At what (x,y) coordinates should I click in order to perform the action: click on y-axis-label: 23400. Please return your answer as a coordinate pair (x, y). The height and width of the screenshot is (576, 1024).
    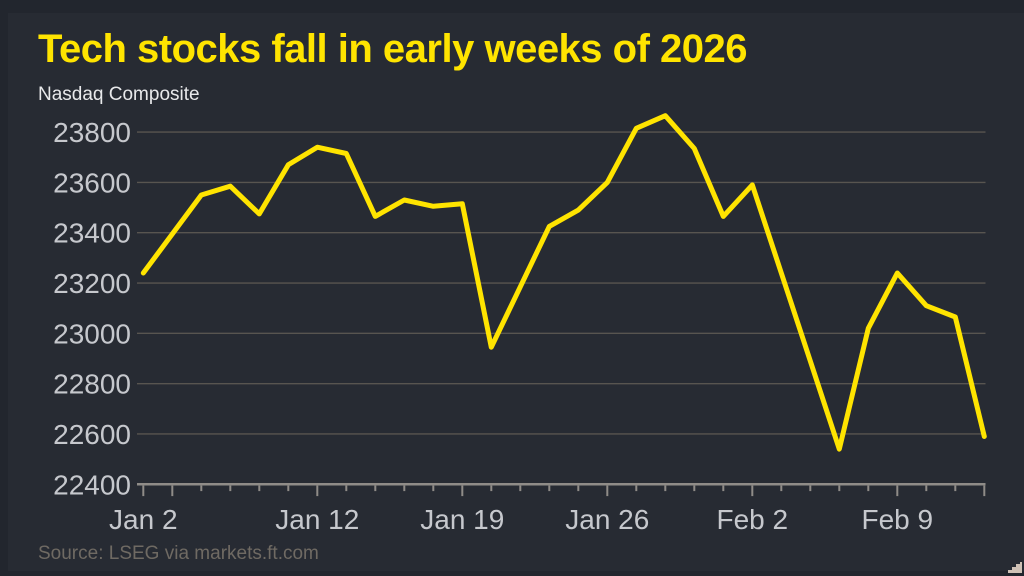
    Looking at the image, I should click on (92, 233).